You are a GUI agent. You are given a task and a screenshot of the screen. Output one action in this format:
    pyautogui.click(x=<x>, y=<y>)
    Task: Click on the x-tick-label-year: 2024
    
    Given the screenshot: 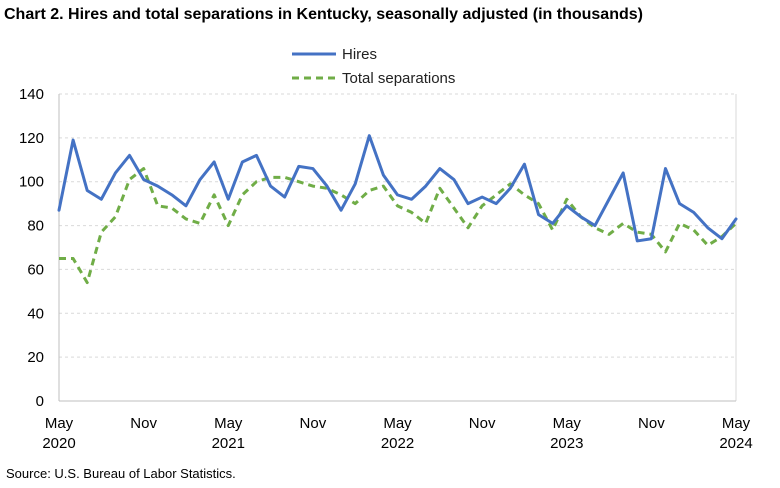 What is the action you would take?
    pyautogui.click(x=735, y=443)
    